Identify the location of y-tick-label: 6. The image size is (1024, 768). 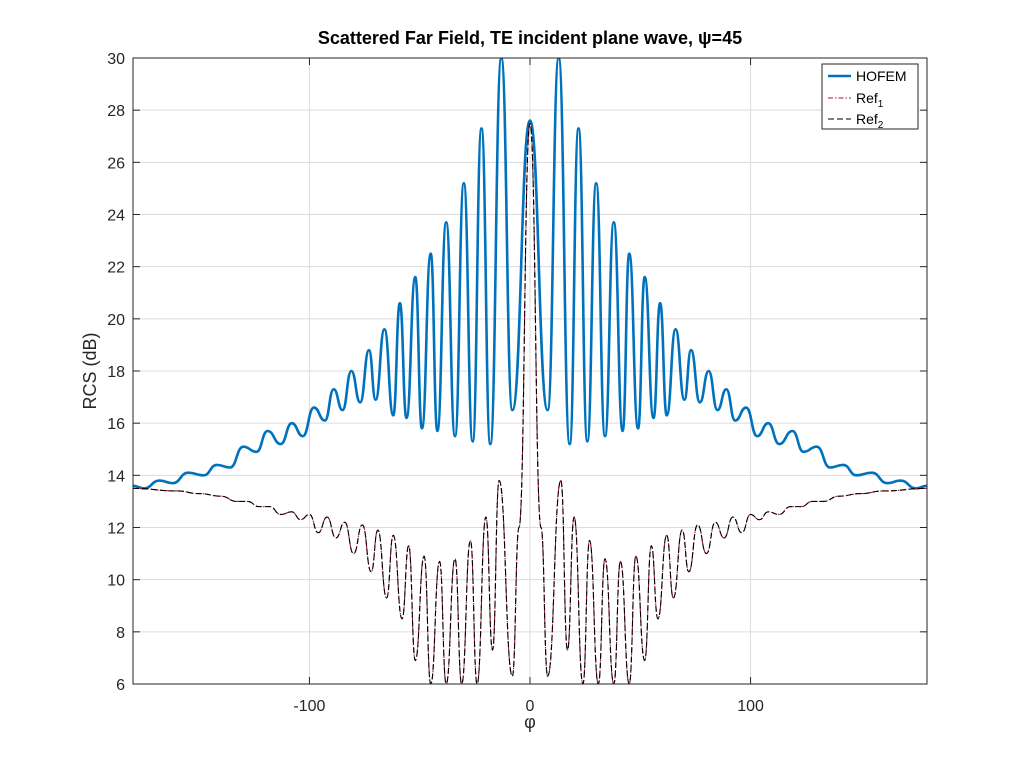
(120, 685).